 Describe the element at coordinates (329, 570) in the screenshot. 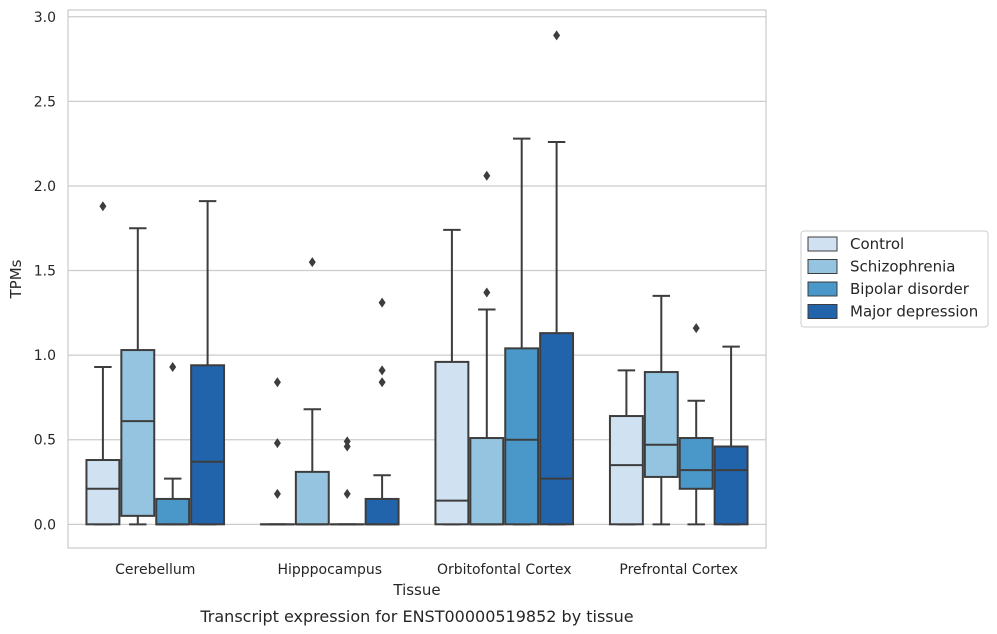

I see `x-tick-label: Hipppocampus` at that location.